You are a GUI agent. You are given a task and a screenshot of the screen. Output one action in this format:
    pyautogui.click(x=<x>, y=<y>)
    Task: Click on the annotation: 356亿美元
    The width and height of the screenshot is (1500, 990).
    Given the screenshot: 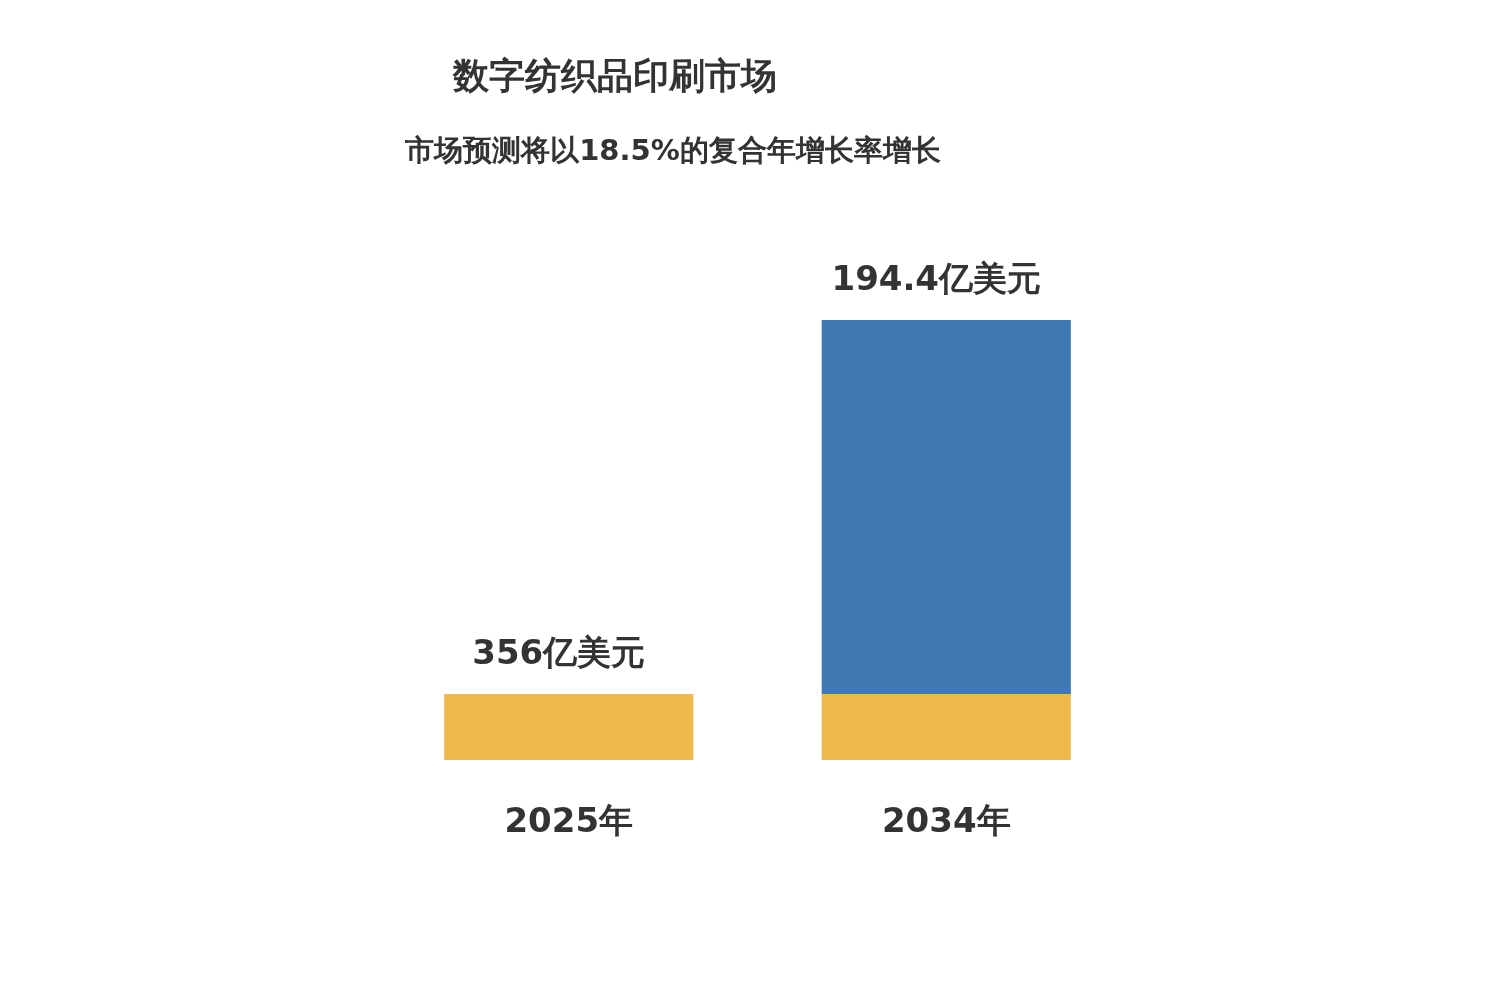 What is the action you would take?
    pyautogui.click(x=559, y=652)
    